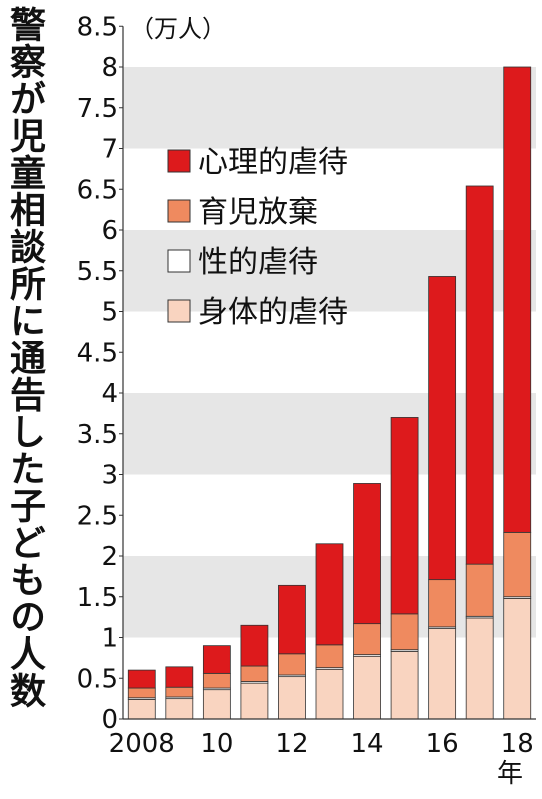 The height and width of the screenshot is (799, 542). Describe the element at coordinates (178, 29) in the screenshot. I see `unit-label: （万人）` at that location.